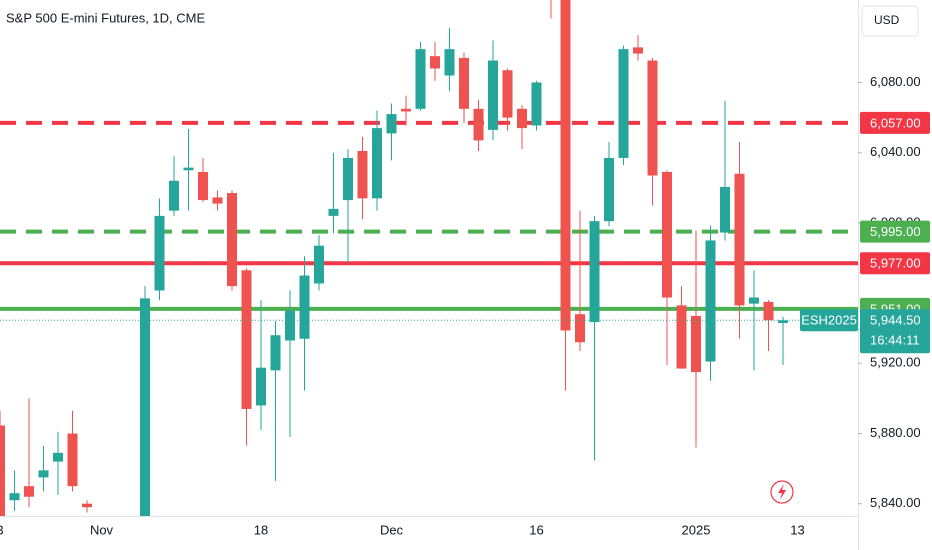  Describe the element at coordinates (797, 529) in the screenshot. I see `x-tick-label: 13` at that location.